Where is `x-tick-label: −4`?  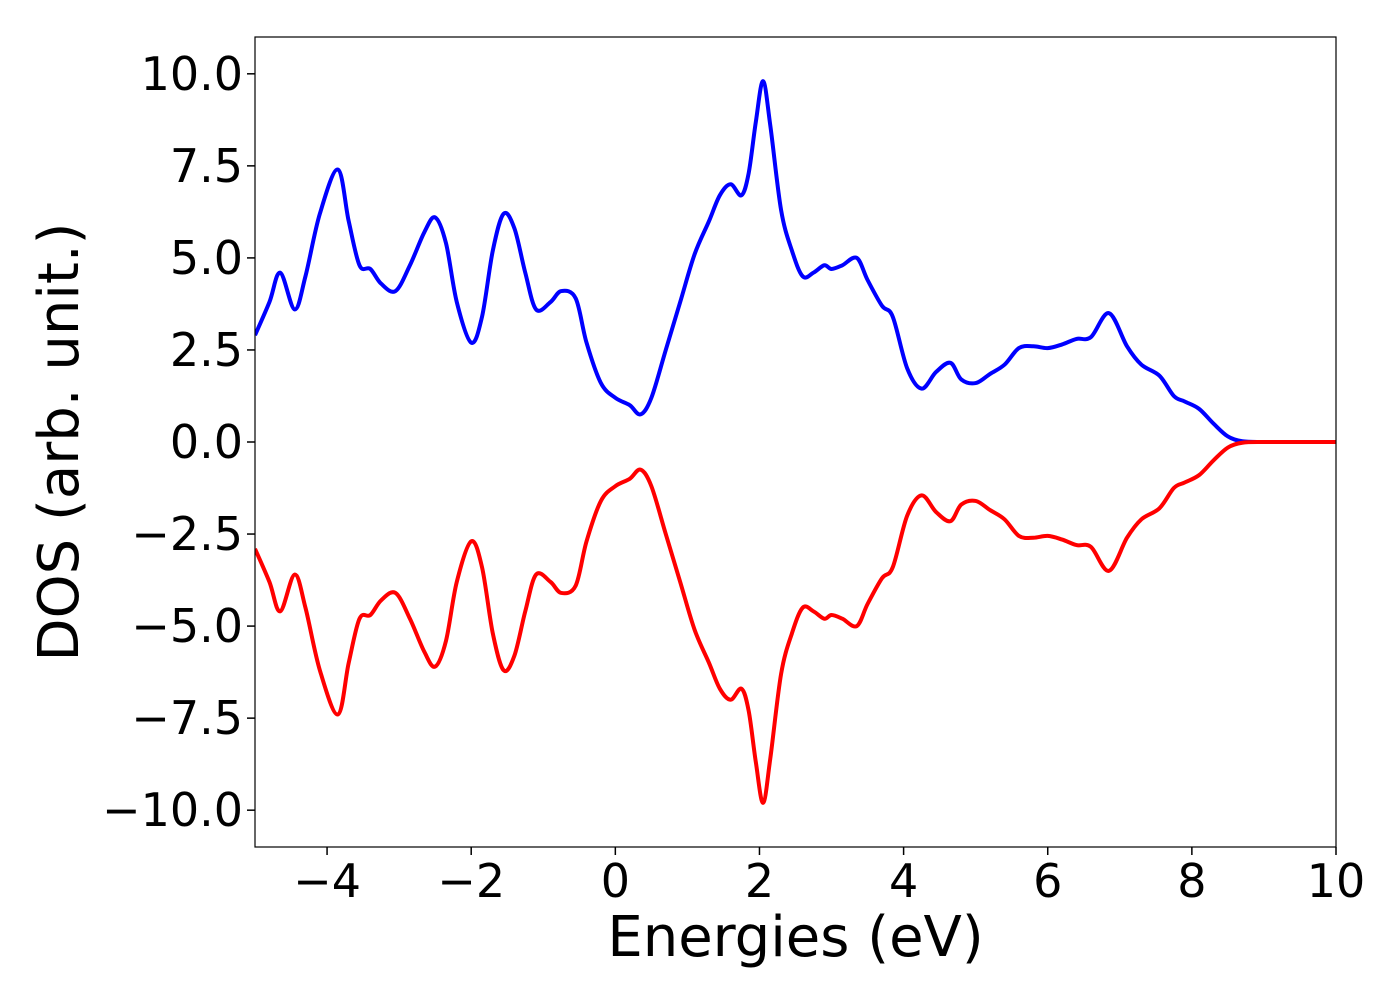
x-tick-label: −4 is located at coordinates (327, 881).